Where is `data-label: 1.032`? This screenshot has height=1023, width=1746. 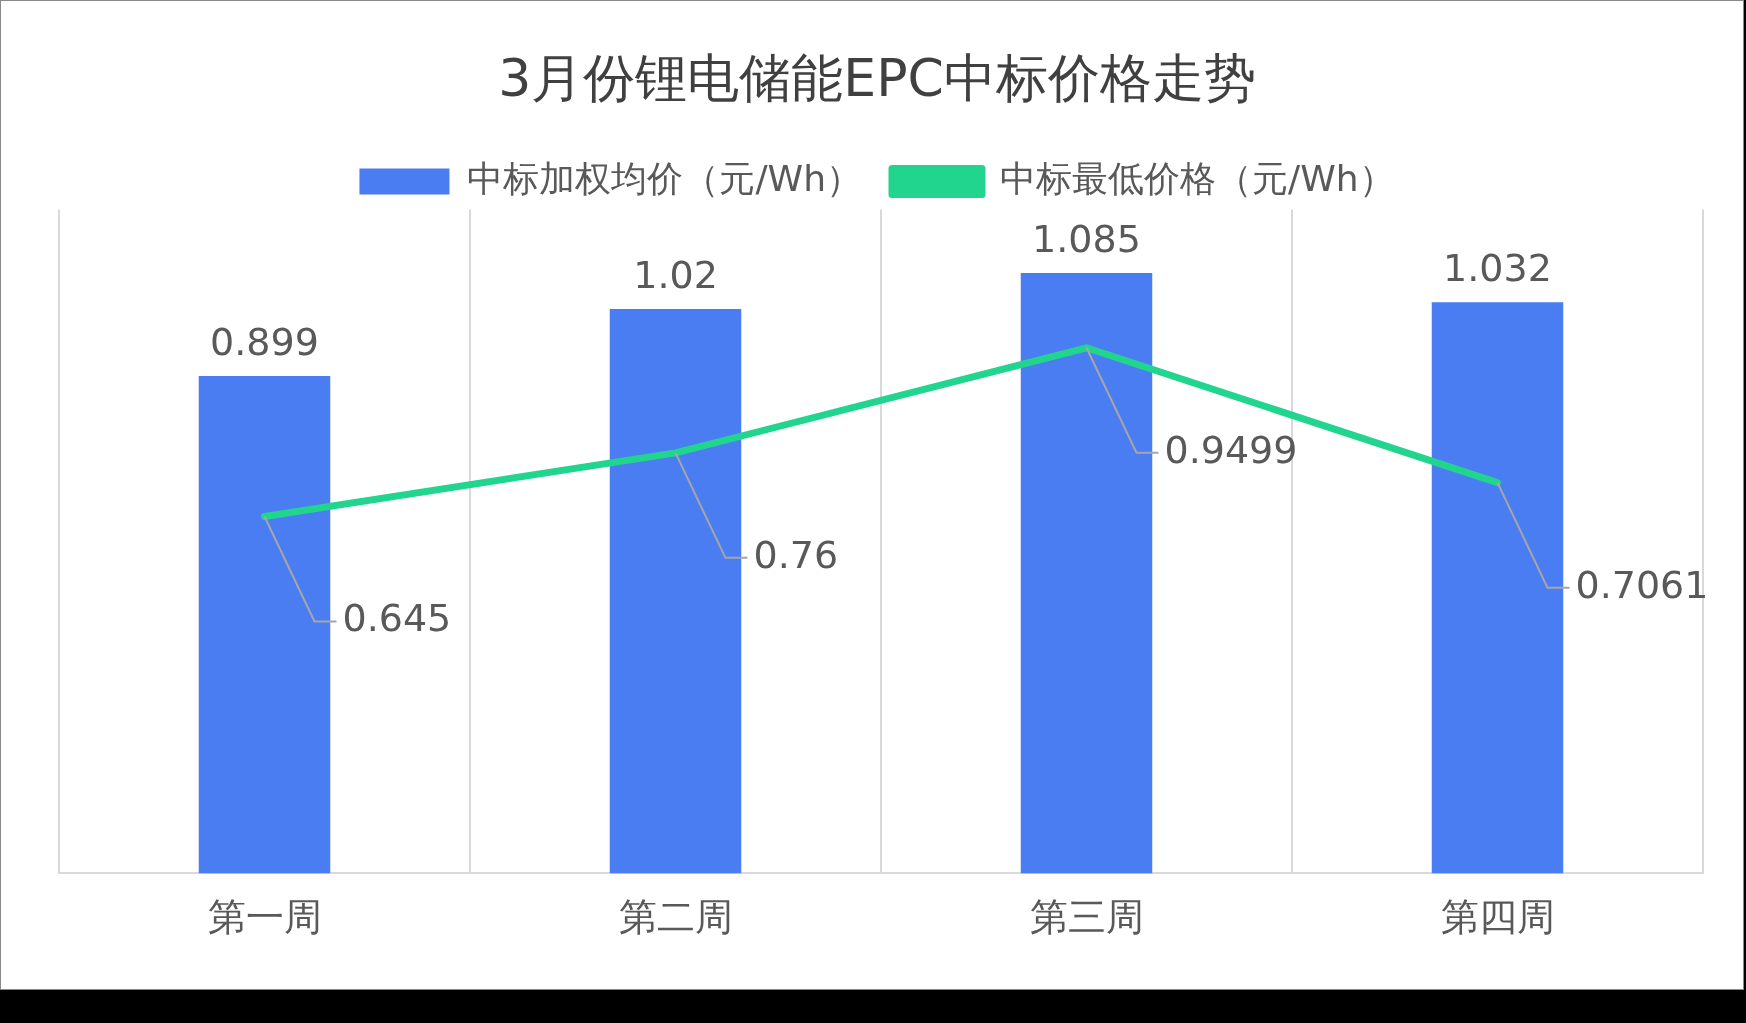 data-label: 1.032 is located at coordinates (1497, 268).